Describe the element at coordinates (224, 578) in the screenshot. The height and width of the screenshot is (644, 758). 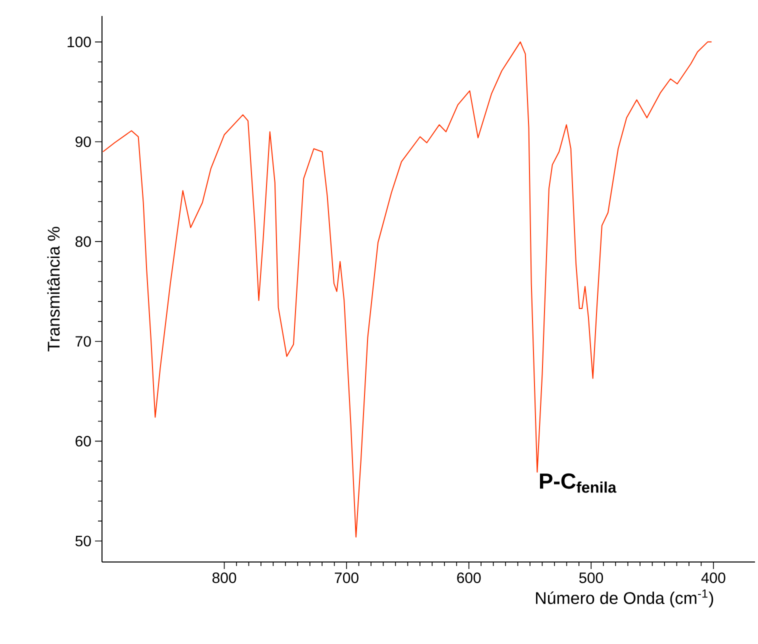
I see `x-tick-label: 800` at that location.